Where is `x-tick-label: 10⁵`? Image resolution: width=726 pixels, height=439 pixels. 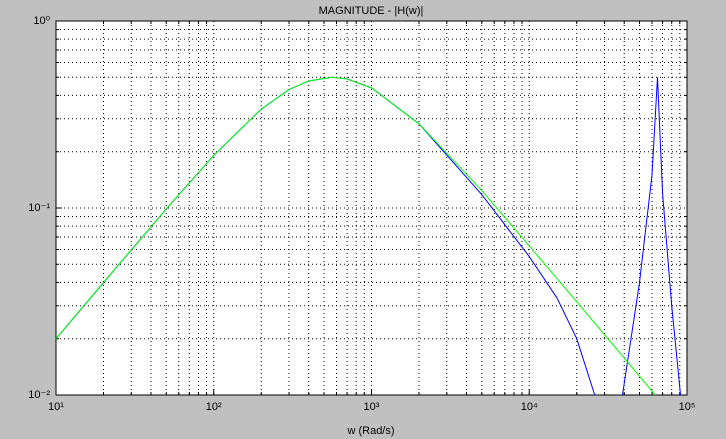
x-tick-label: 10⁵ is located at coordinates (687, 407).